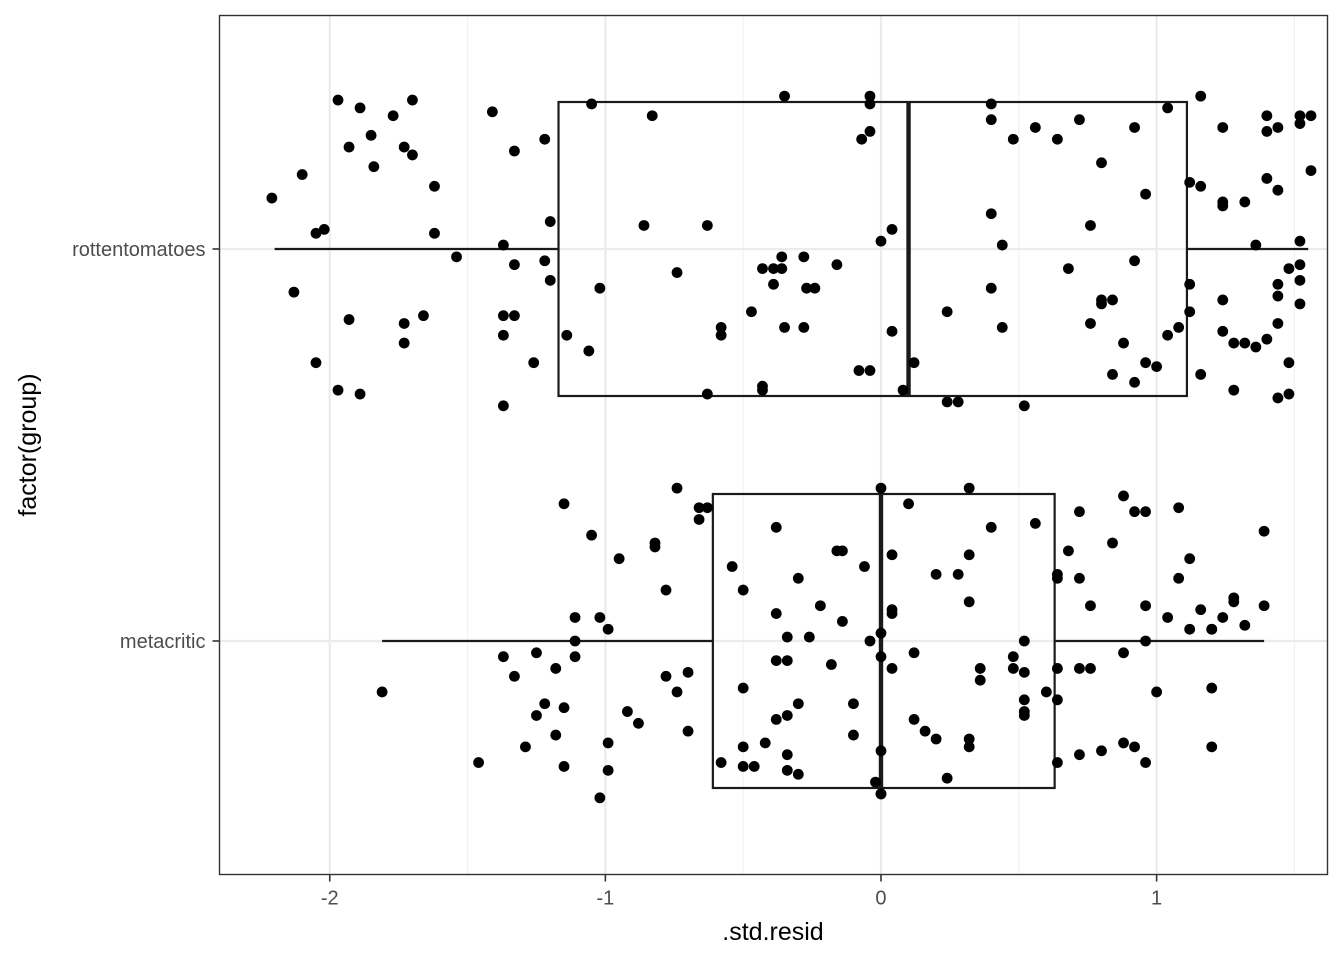  Describe the element at coordinates (330, 899) in the screenshot. I see `x-tick-label: -2` at that location.